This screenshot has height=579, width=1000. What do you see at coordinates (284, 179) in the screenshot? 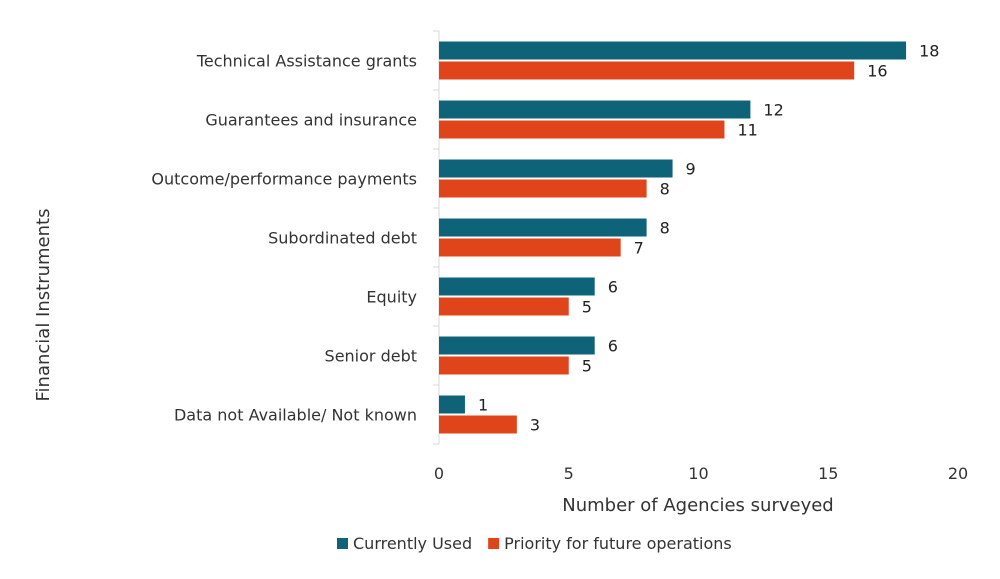
I see `category-label: Outcome/performance payments` at bounding box center [284, 179].